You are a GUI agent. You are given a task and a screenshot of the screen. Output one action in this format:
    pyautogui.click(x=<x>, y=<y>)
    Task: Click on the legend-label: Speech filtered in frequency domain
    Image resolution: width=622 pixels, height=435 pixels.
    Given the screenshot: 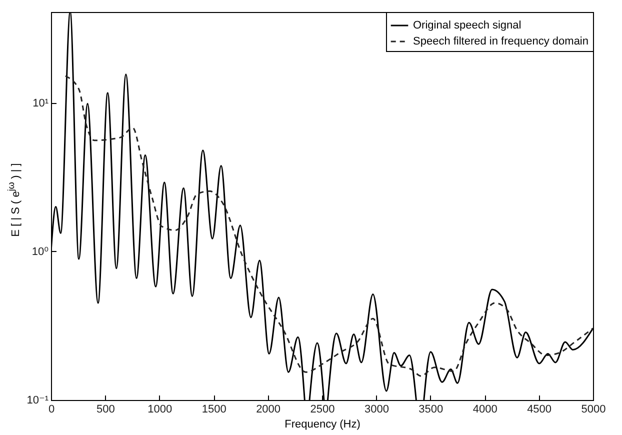 What is the action you would take?
    pyautogui.click(x=500, y=42)
    